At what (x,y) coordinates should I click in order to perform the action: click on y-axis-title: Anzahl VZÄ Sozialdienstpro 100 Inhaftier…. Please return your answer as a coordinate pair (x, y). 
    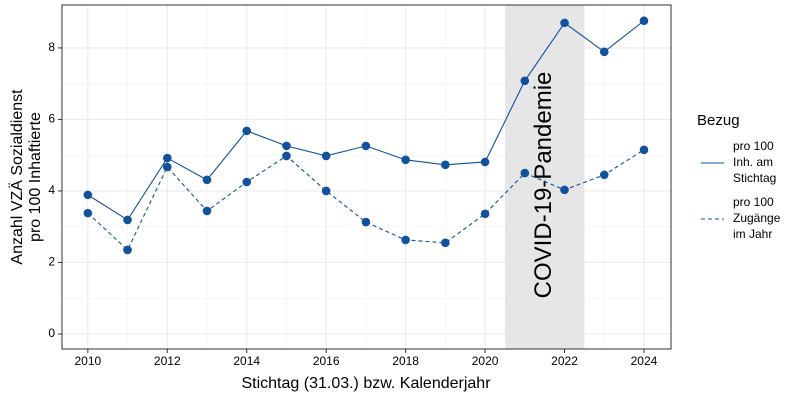
    Looking at the image, I should click on (26, 177).